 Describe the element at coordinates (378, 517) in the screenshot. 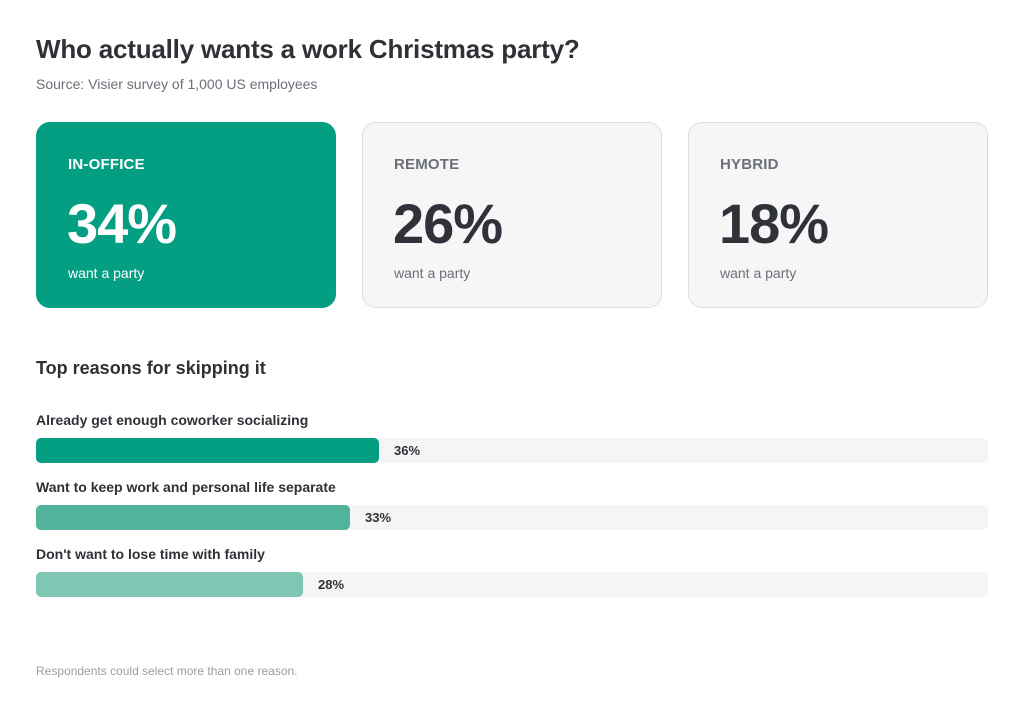

I see `reason-bar-value-label: 33%` at that location.